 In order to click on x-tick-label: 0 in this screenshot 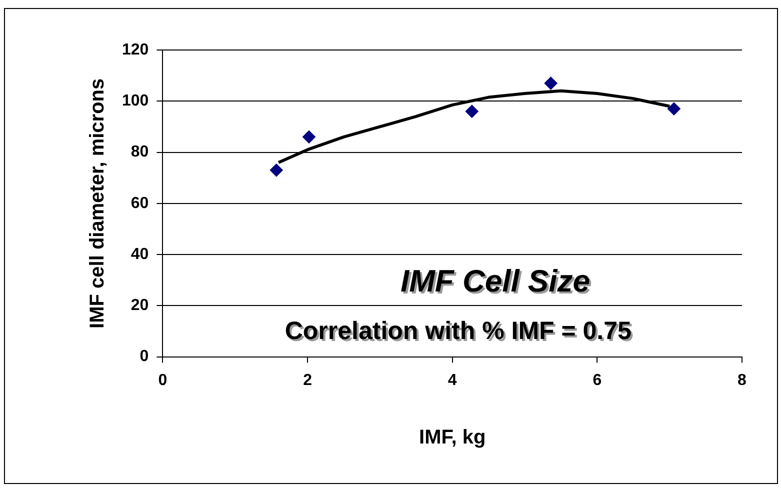, I will do `click(163, 380)`.